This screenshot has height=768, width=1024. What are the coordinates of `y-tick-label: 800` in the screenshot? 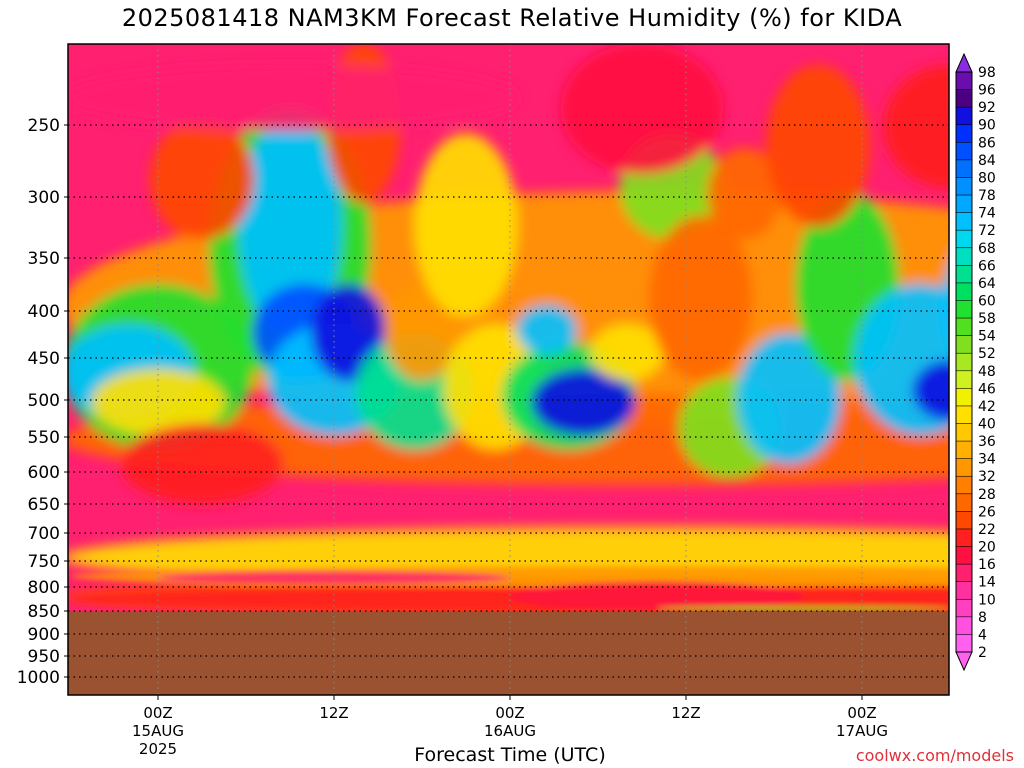 It's located at (44, 588).